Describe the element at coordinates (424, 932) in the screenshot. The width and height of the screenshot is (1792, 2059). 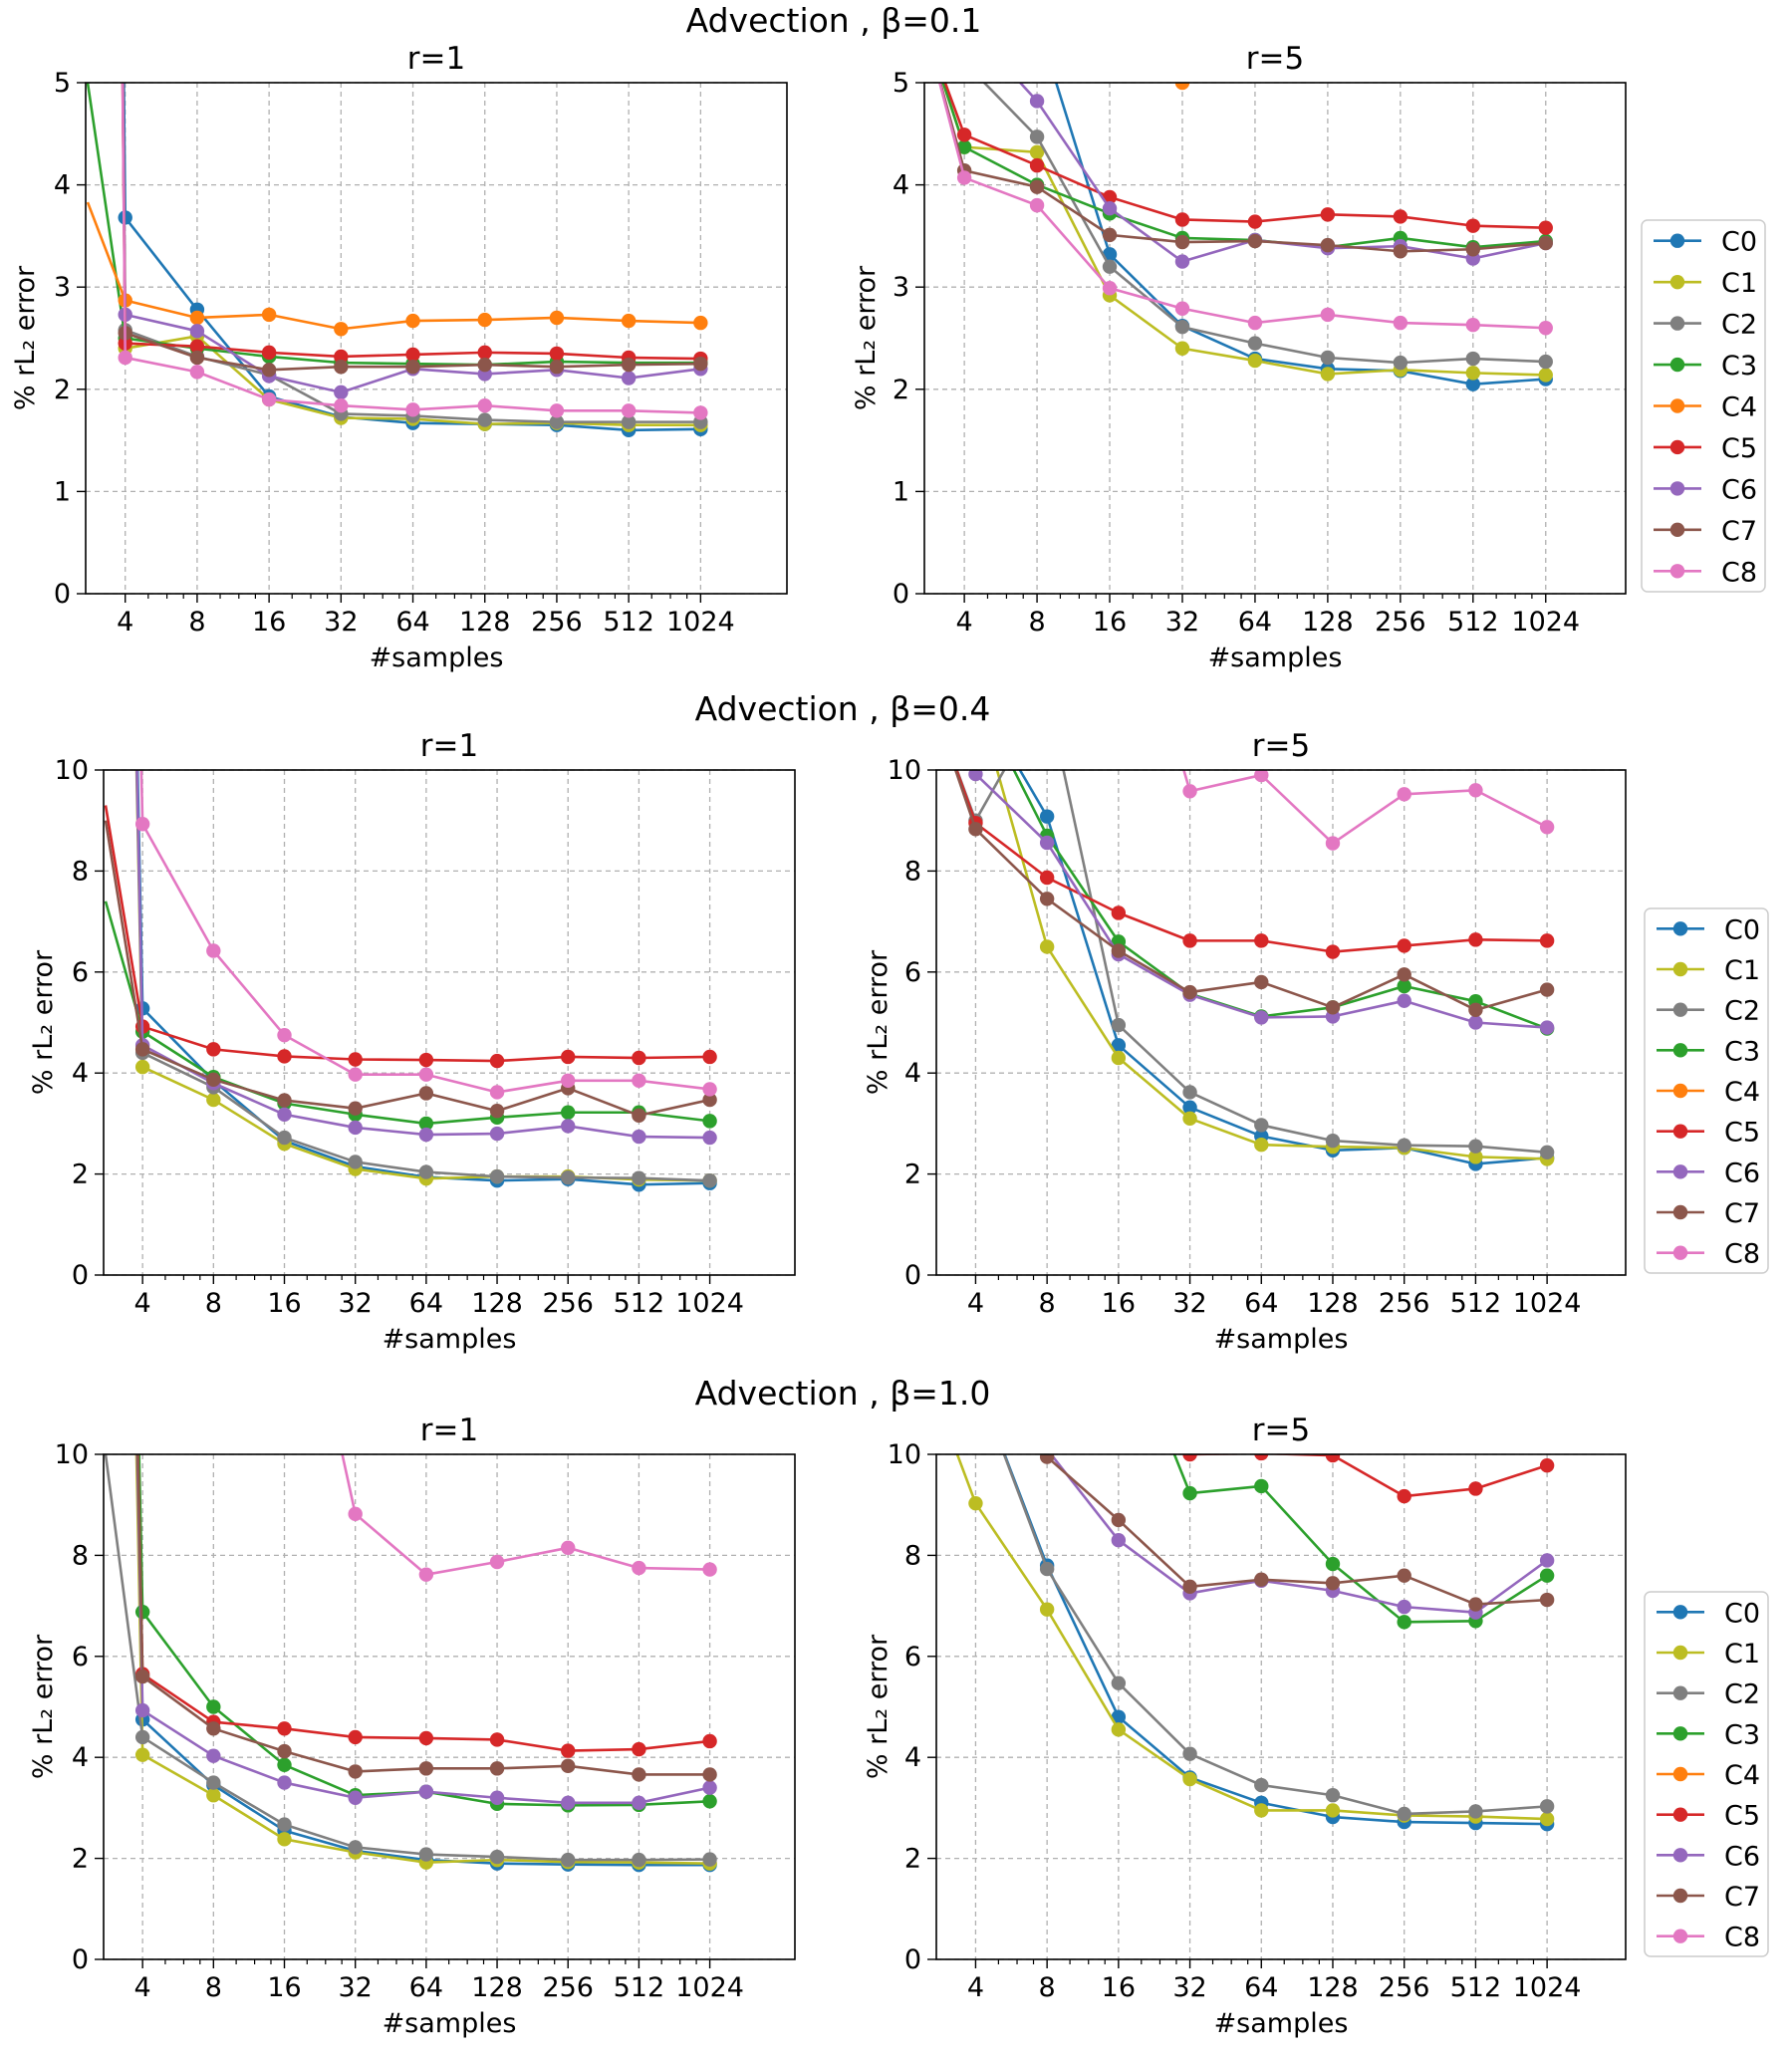
I see `series-line-c8` at that location.